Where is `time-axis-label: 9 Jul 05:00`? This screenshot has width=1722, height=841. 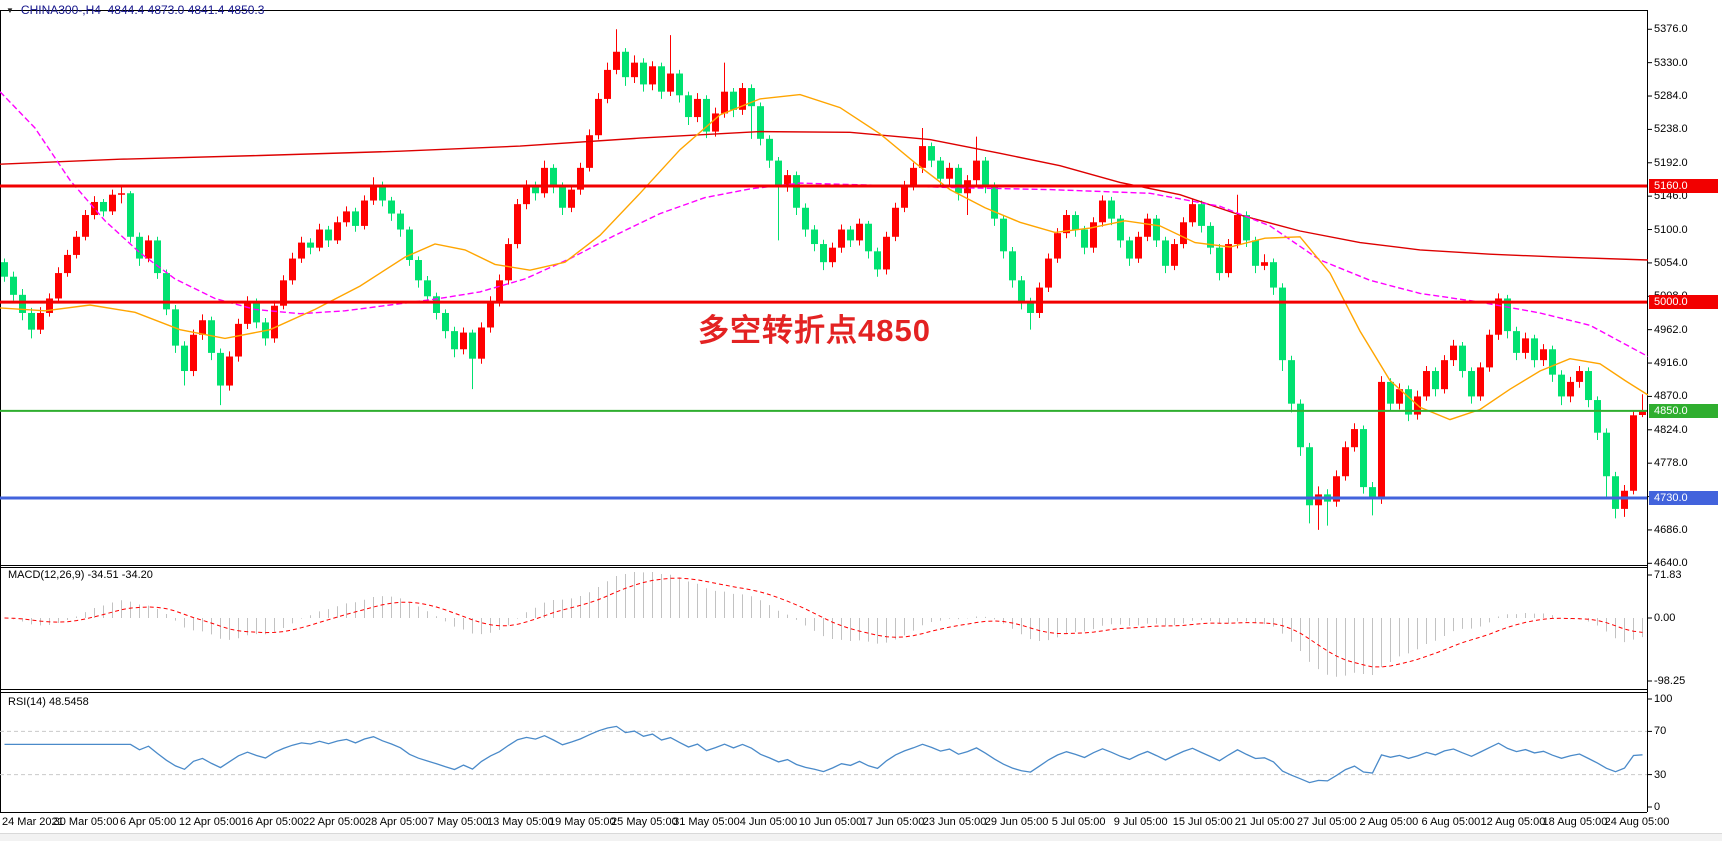
time-axis-label: 9 Jul 05:00 is located at coordinates (1140, 822).